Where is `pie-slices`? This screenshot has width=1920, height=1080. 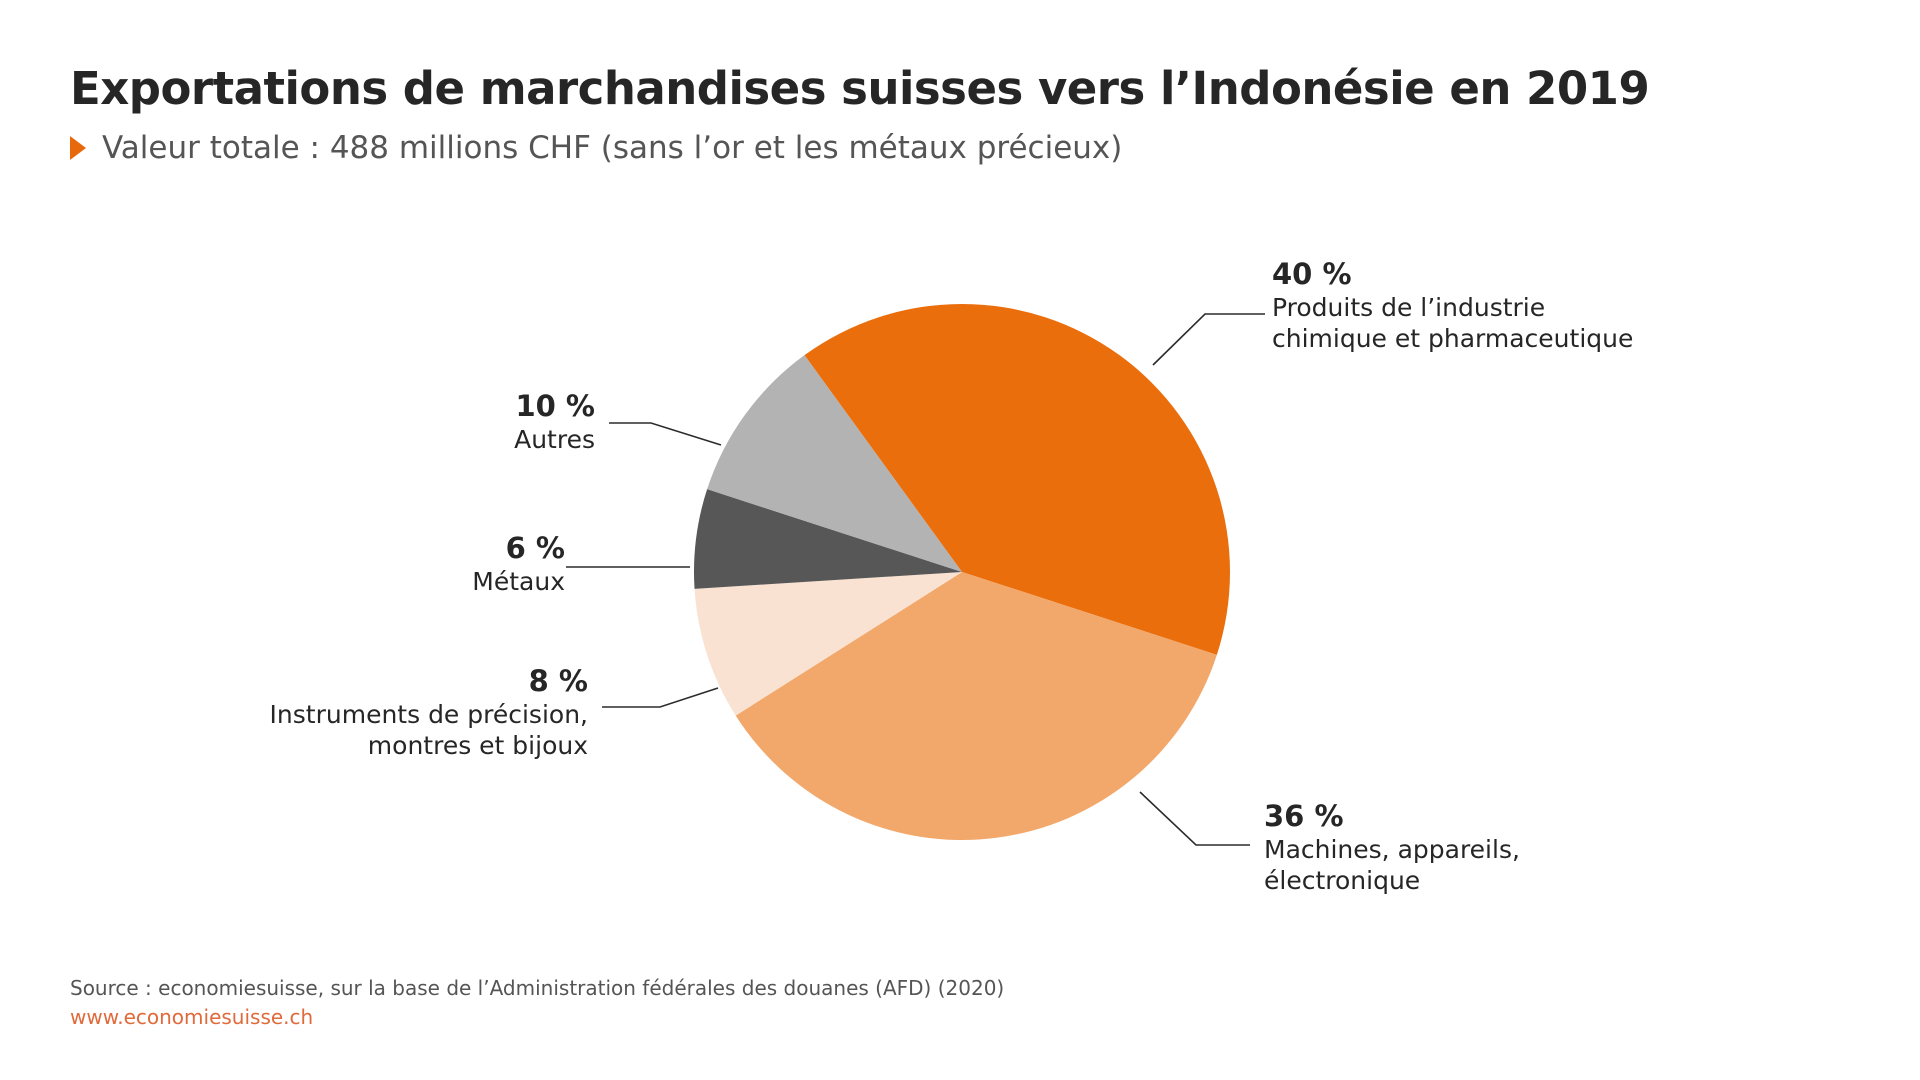 pie-slices is located at coordinates (962, 571).